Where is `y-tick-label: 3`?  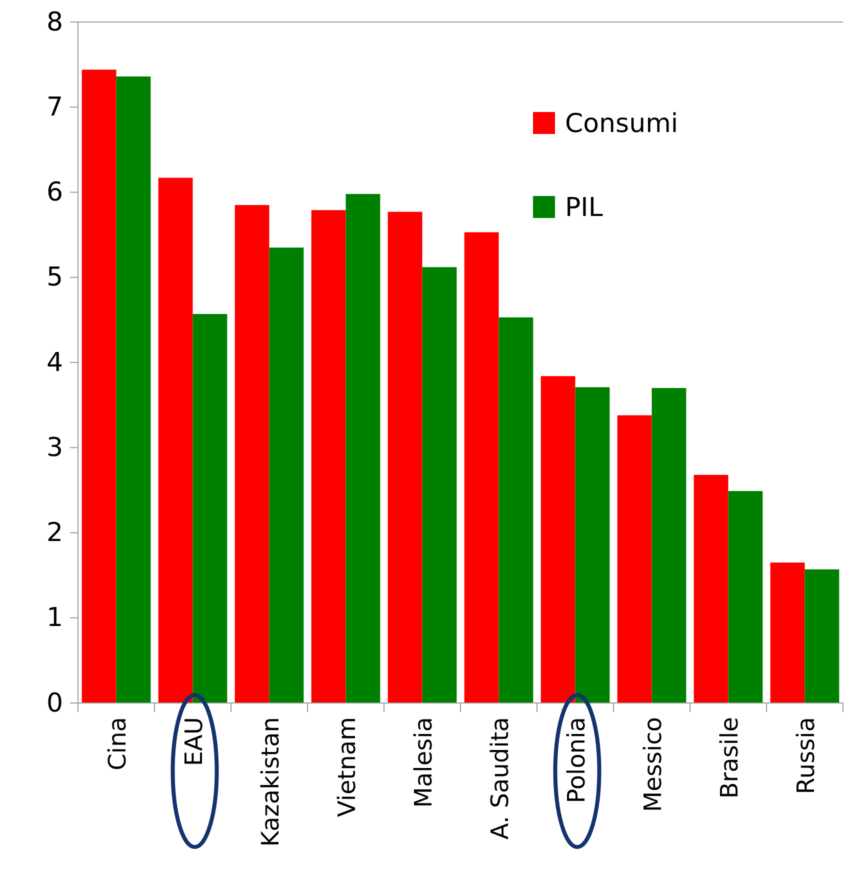 y-tick-label: 3 is located at coordinates (54, 447).